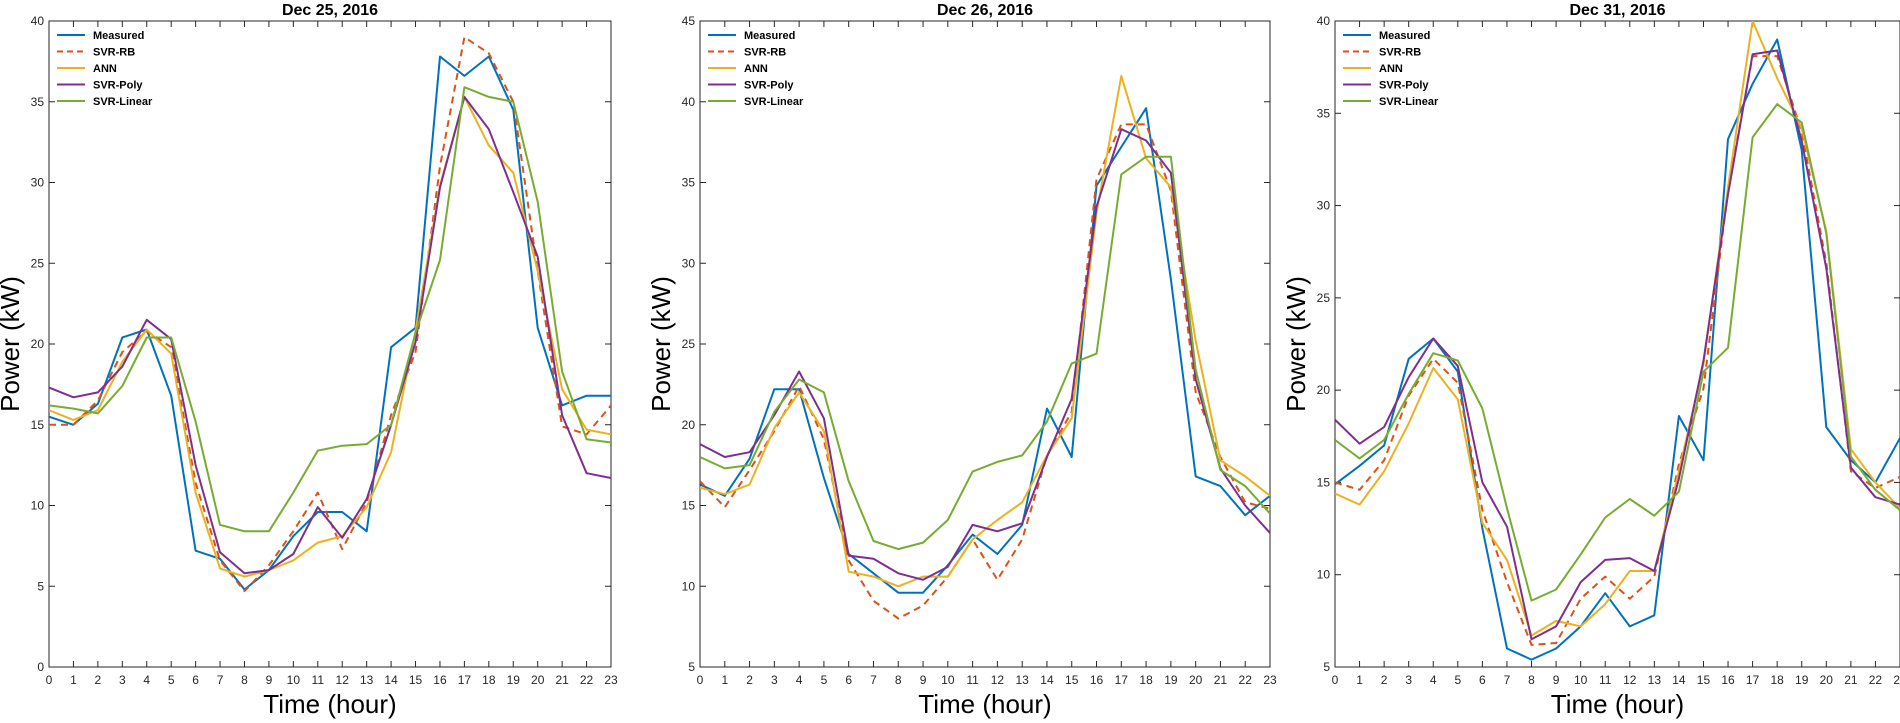 This screenshot has height=723, width=1900. What do you see at coordinates (330, 10) in the screenshot?
I see `chart-title: Dec 25, 2016` at bounding box center [330, 10].